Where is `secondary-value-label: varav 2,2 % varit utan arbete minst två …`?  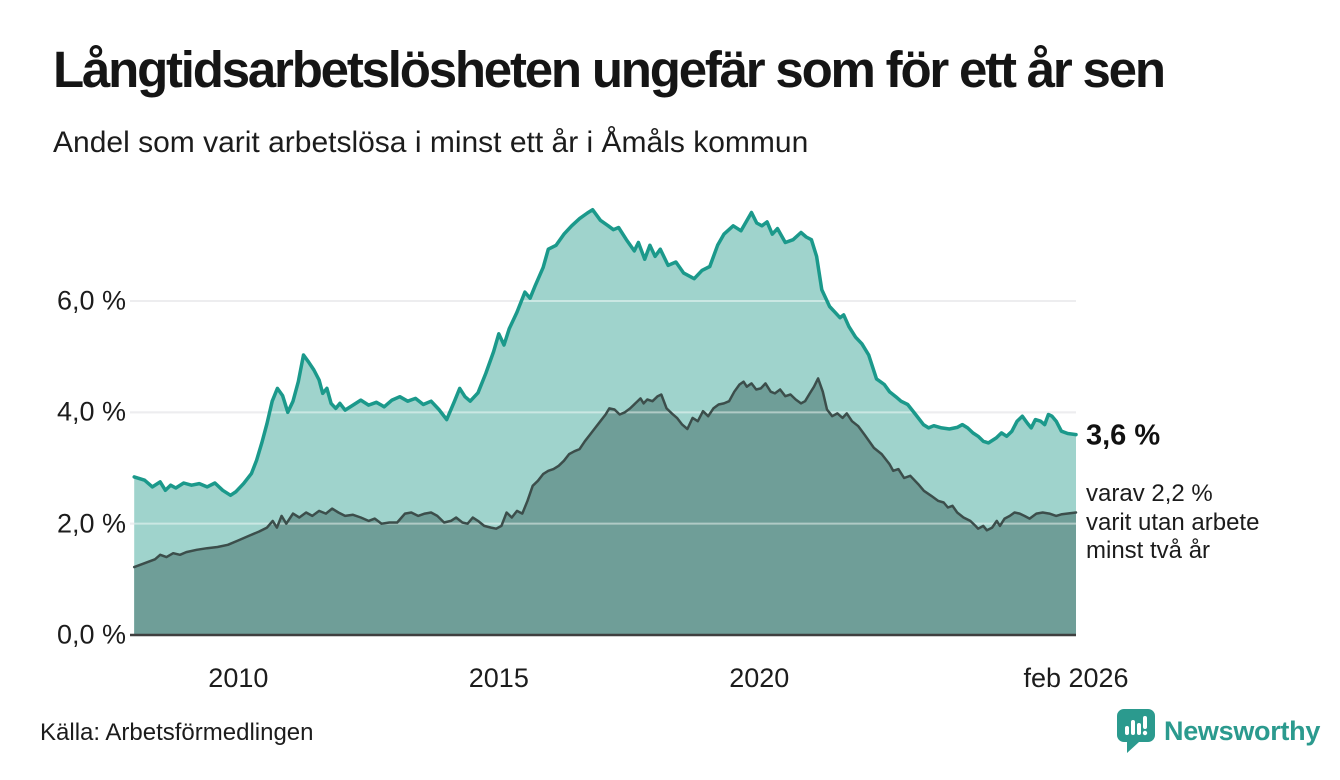 secondary-value-label: varav 2,2 % varit utan arbete minst två … is located at coordinates (1172, 523).